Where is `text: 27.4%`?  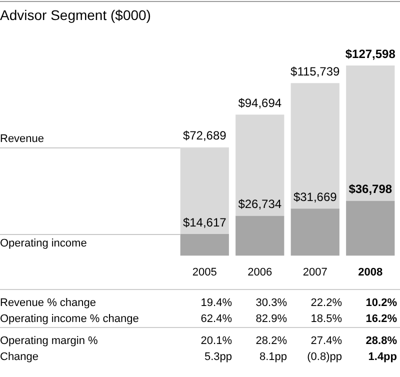
text: 27.4% is located at coordinates (326, 341).